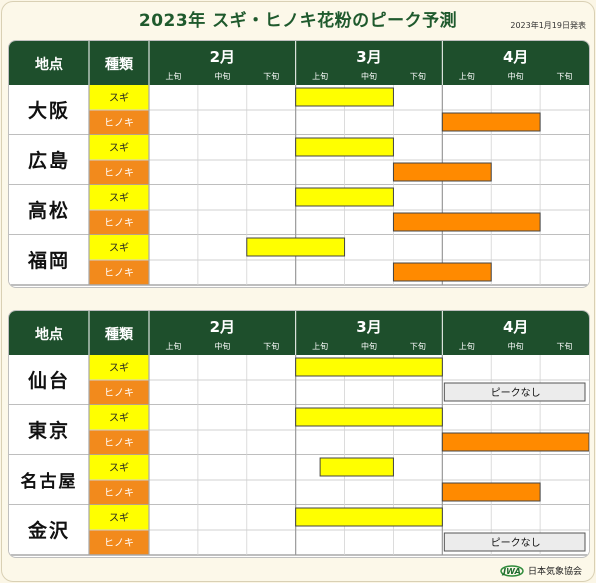 Image resolution: width=596 pixels, height=583 pixels. I want to click on location-name: 大阪, so click(49, 110).